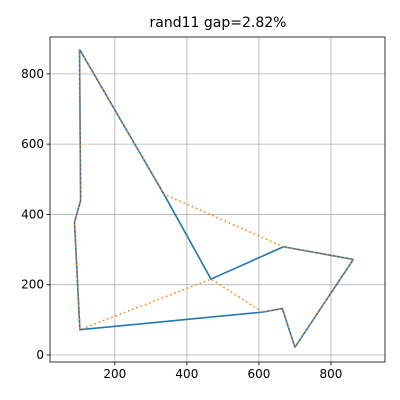 The height and width of the screenshot is (400, 400). What do you see at coordinates (40, 355) in the screenshot?
I see `y-tick-label: 0` at bounding box center [40, 355].